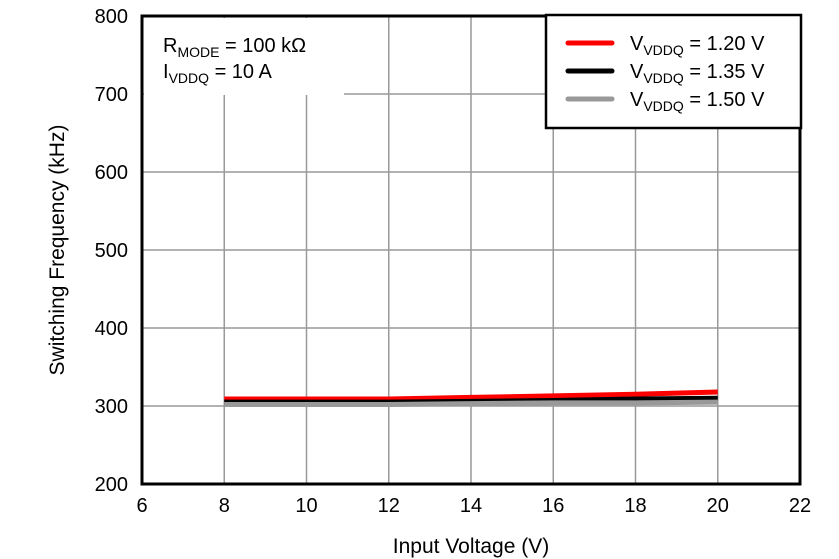 Image resolution: width=839 pixels, height=559 pixels. What do you see at coordinates (170, 46) in the screenshot?
I see `label-main: R` at bounding box center [170, 46].